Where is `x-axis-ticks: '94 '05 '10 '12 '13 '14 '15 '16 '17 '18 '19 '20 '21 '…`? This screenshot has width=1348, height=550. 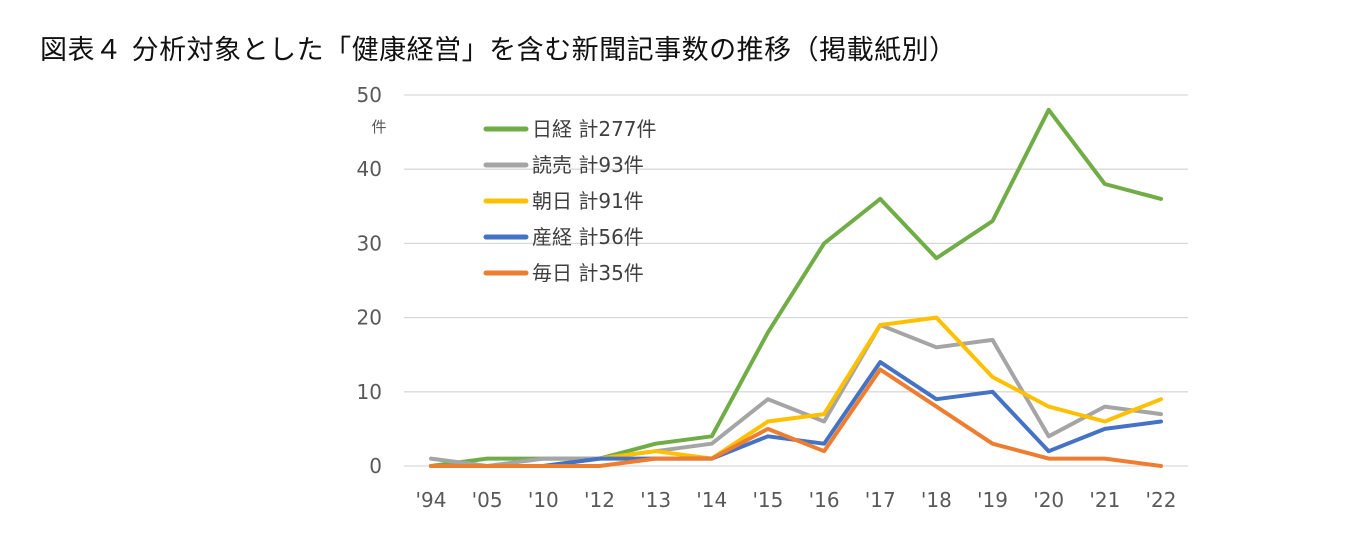
x-axis-ticks: '94 '05 '10 '12 '13 '14 '15 '16 '17 '18 '19 '20 '21 '… is located at coordinates (796, 500).